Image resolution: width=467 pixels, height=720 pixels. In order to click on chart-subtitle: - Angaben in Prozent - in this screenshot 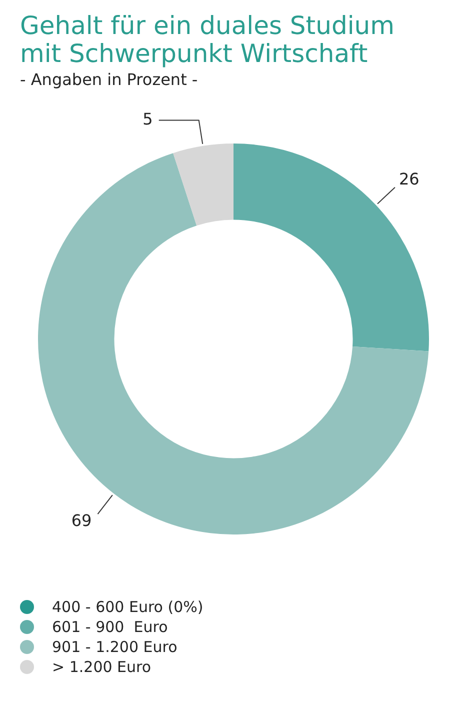, I will do `click(109, 79)`.